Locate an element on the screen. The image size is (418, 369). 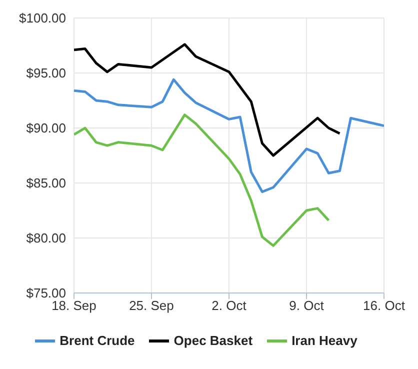
y-tick-label: $95.00 is located at coordinates (46, 73).